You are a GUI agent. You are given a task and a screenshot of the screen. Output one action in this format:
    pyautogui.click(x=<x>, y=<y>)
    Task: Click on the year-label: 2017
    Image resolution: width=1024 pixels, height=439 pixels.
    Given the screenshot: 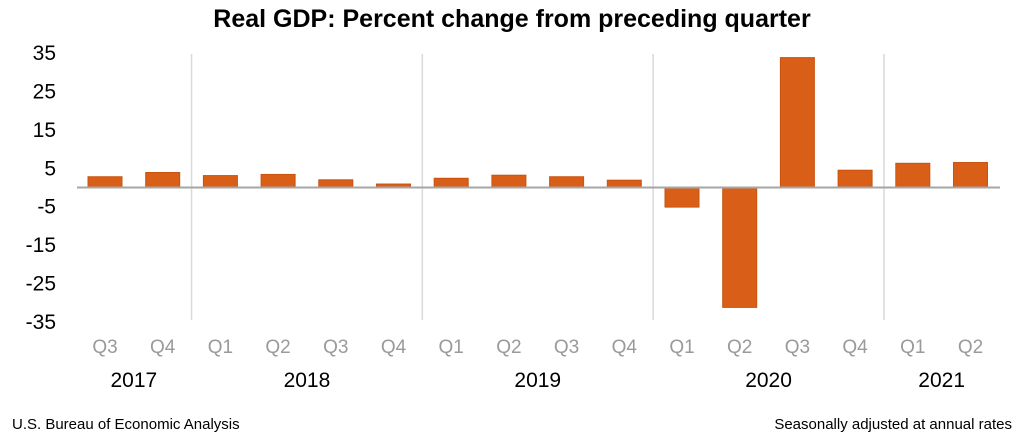 What is the action you would take?
    pyautogui.click(x=133, y=380)
    